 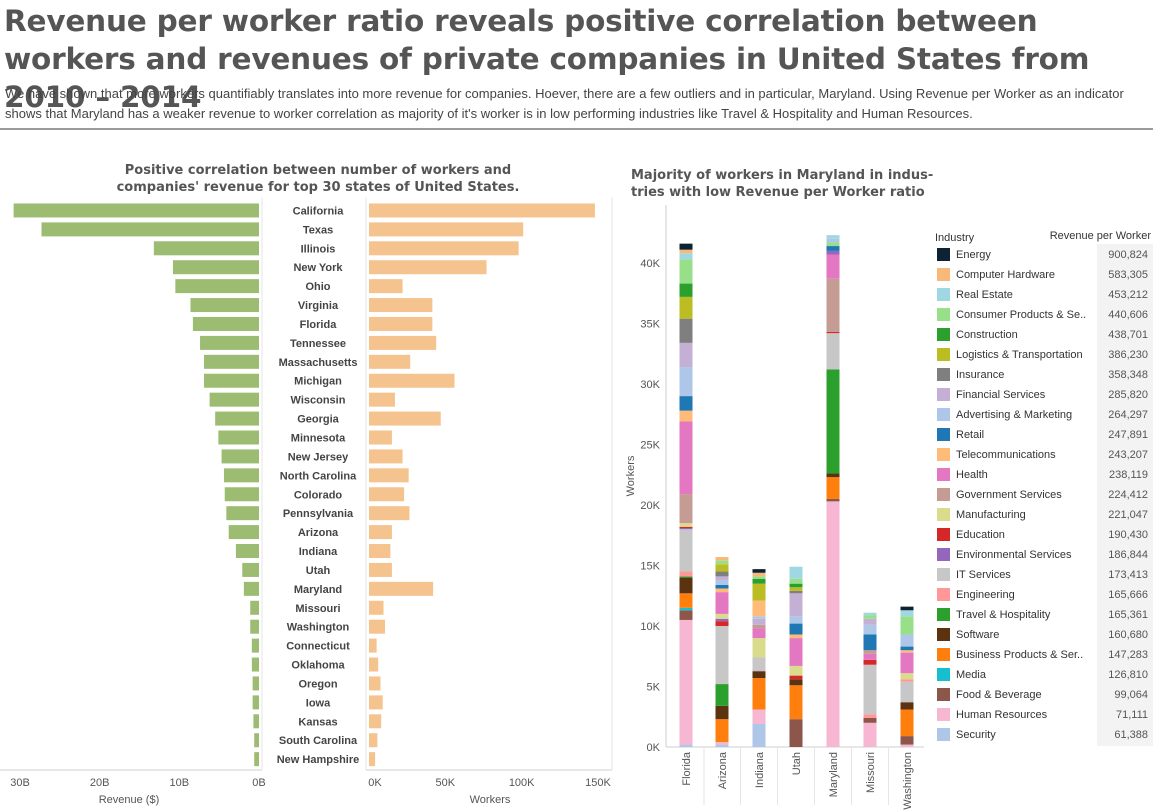 What do you see at coordinates (833, 500) in the screenshot?
I see `stack-segment-maryland-food-beverage` at bounding box center [833, 500].